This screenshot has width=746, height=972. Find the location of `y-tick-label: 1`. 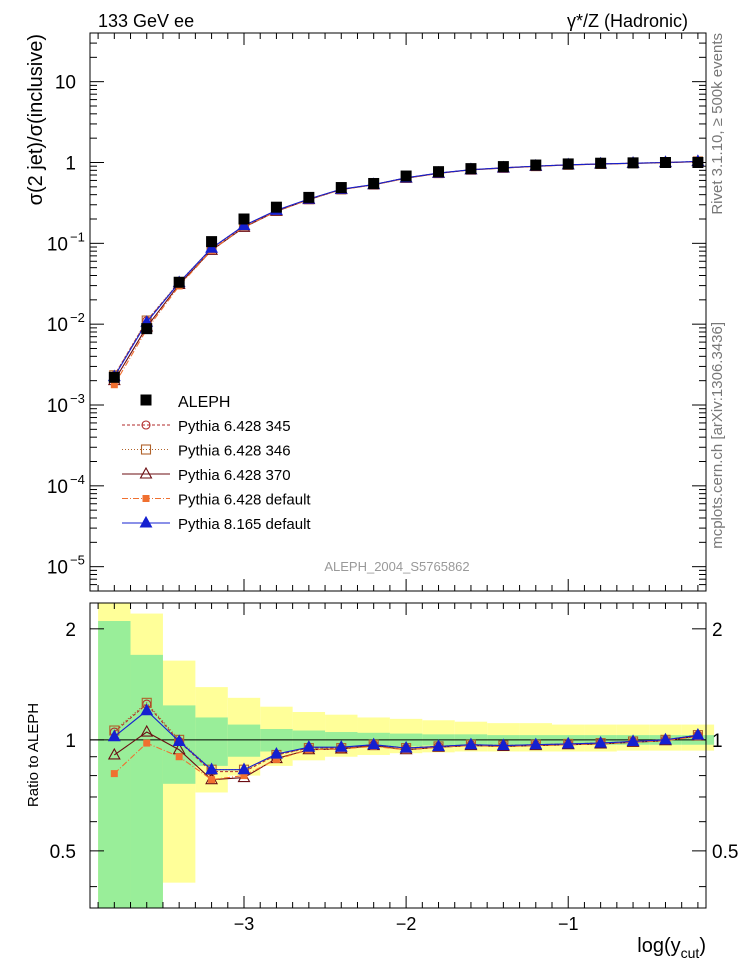

y-tick-label: 1 is located at coordinates (70, 163).